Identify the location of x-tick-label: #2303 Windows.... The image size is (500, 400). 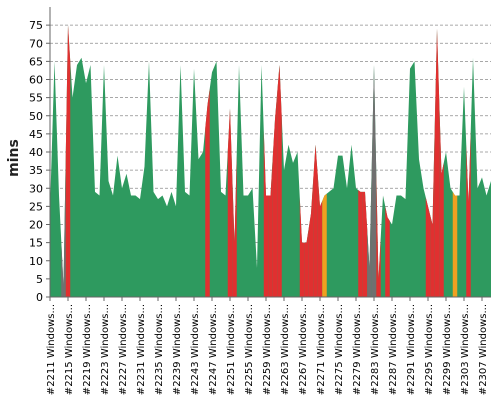
(465, 349).